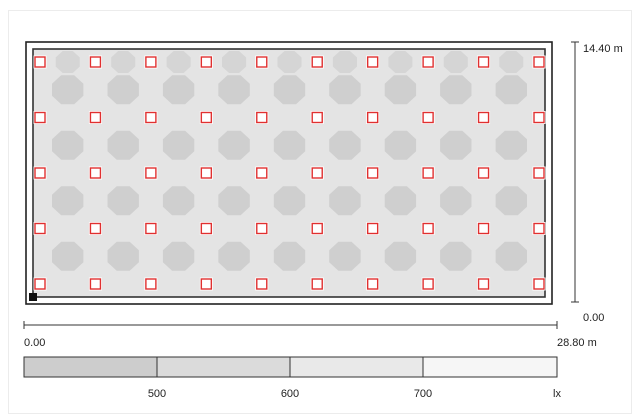 The height and width of the screenshot is (420, 638). Describe the element at coordinates (593, 318) in the screenshot. I see `y-zero-label: 0.00` at that location.